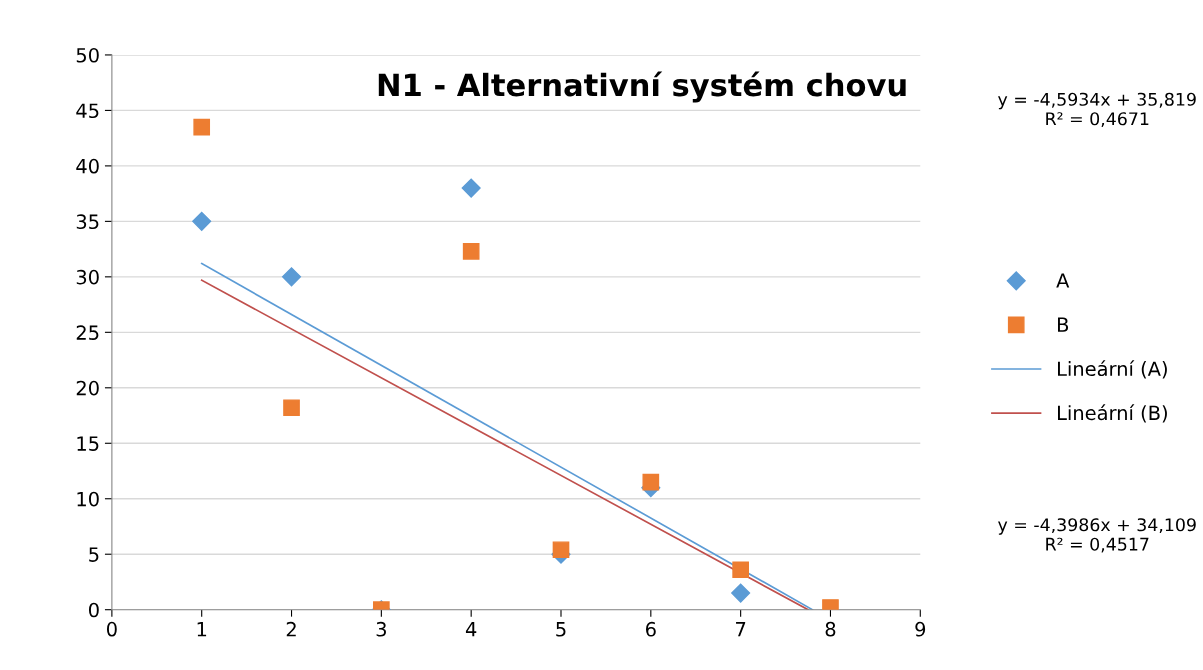 The height and width of the screenshot is (670, 1203). What do you see at coordinates (1097, 535) in the screenshot?
I see `text: y = -4,3986x + 34,109 R² = 0,4517` at bounding box center [1097, 535].